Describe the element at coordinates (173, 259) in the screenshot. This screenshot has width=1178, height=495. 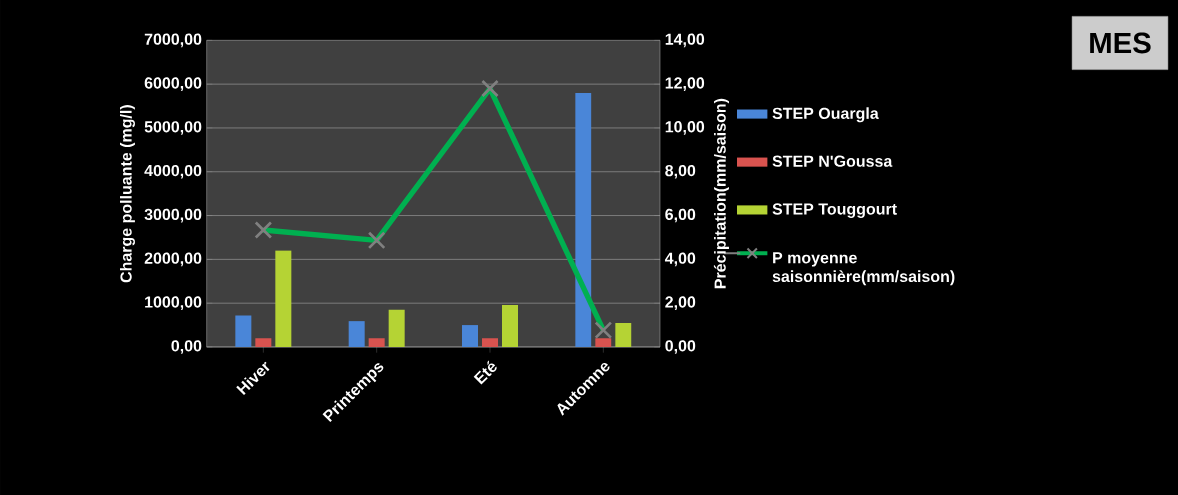
I see `y-tick-label: 2000,00` at that location.